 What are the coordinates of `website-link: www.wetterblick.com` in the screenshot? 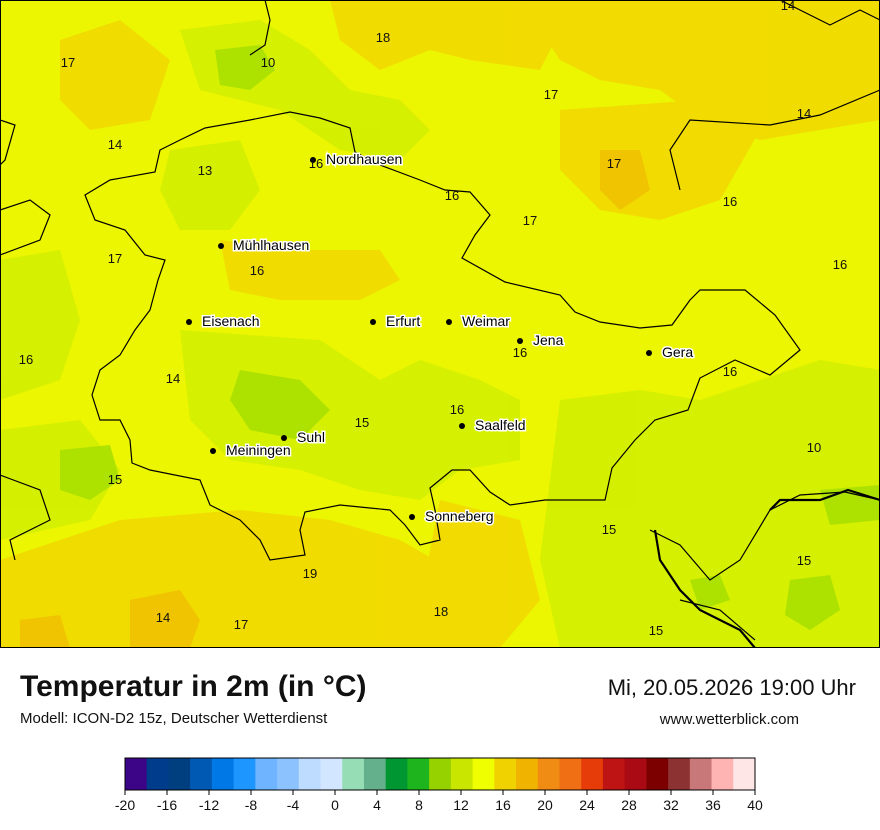 It's located at (729, 719).